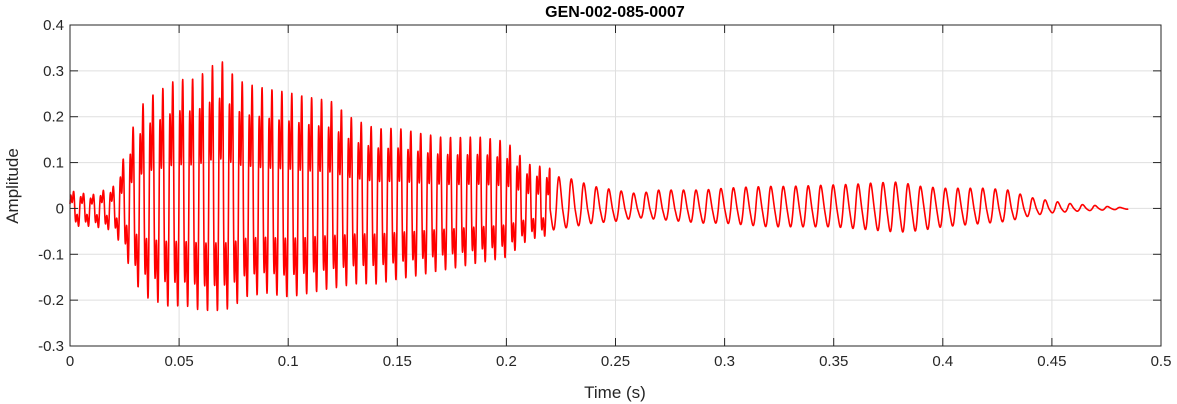 This screenshot has width=1177, height=404. What do you see at coordinates (942, 361) in the screenshot?
I see `x-tick-label: 0.4` at bounding box center [942, 361].